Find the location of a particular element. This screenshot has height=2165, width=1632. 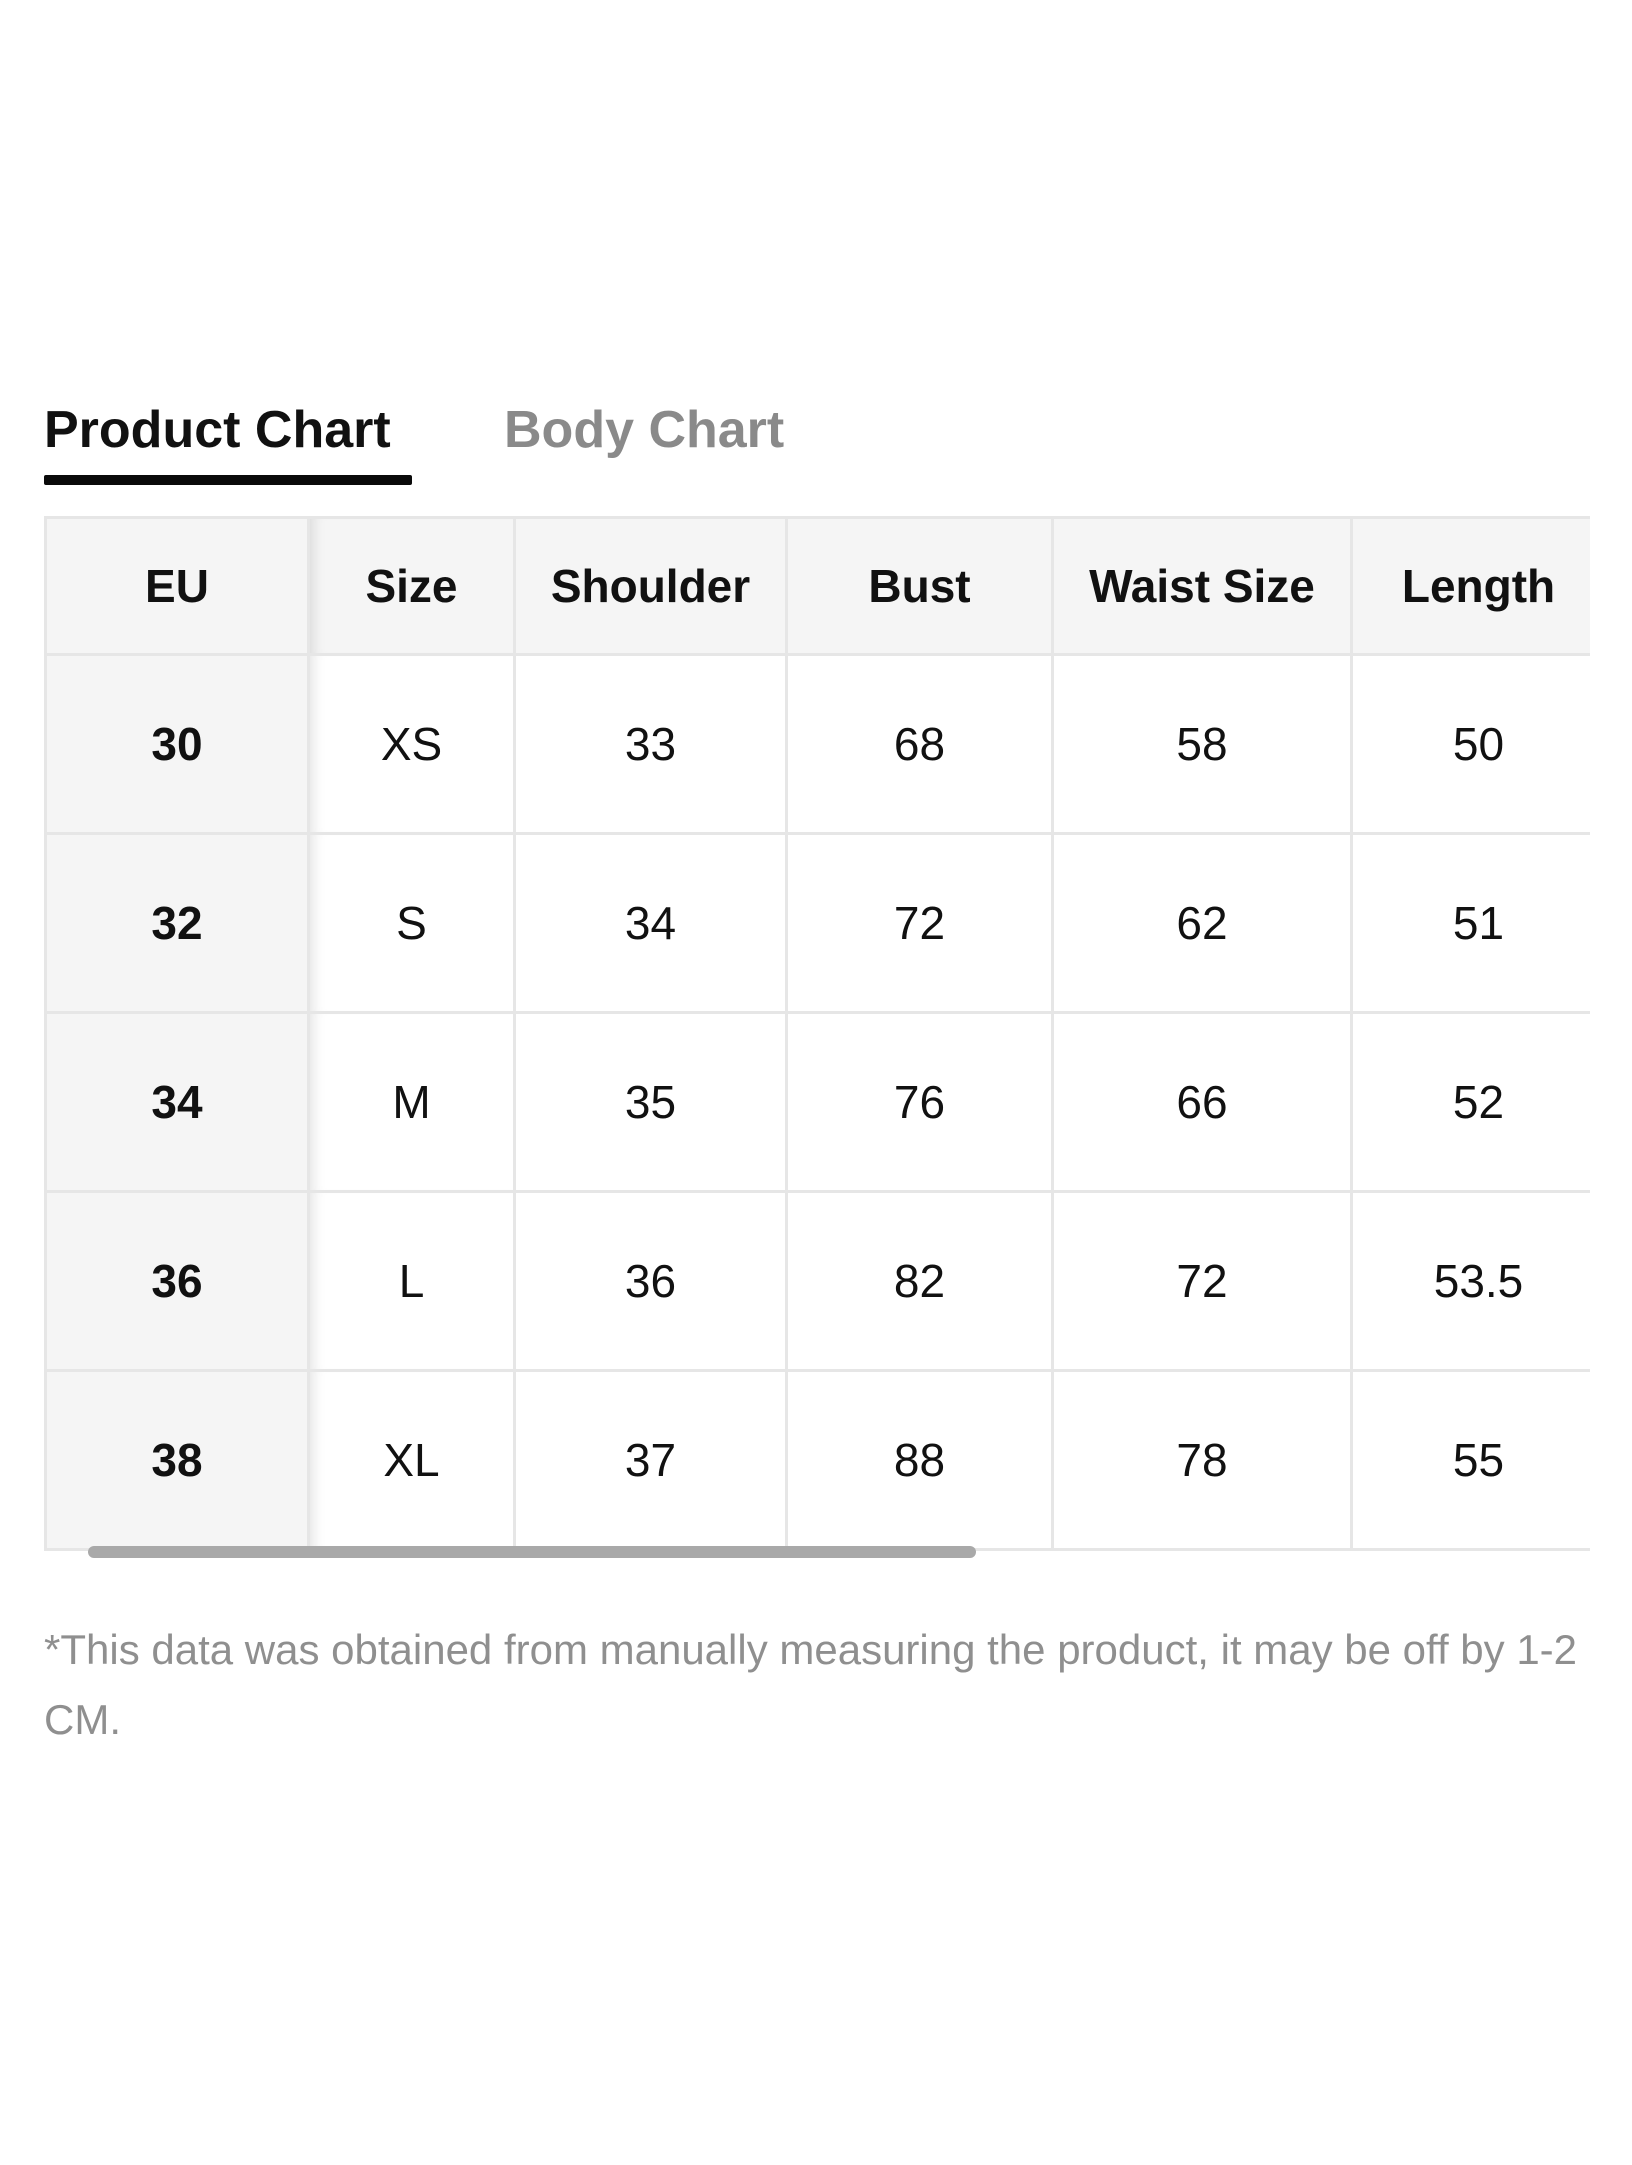

column-header-length: Length is located at coordinates (1470, 586).